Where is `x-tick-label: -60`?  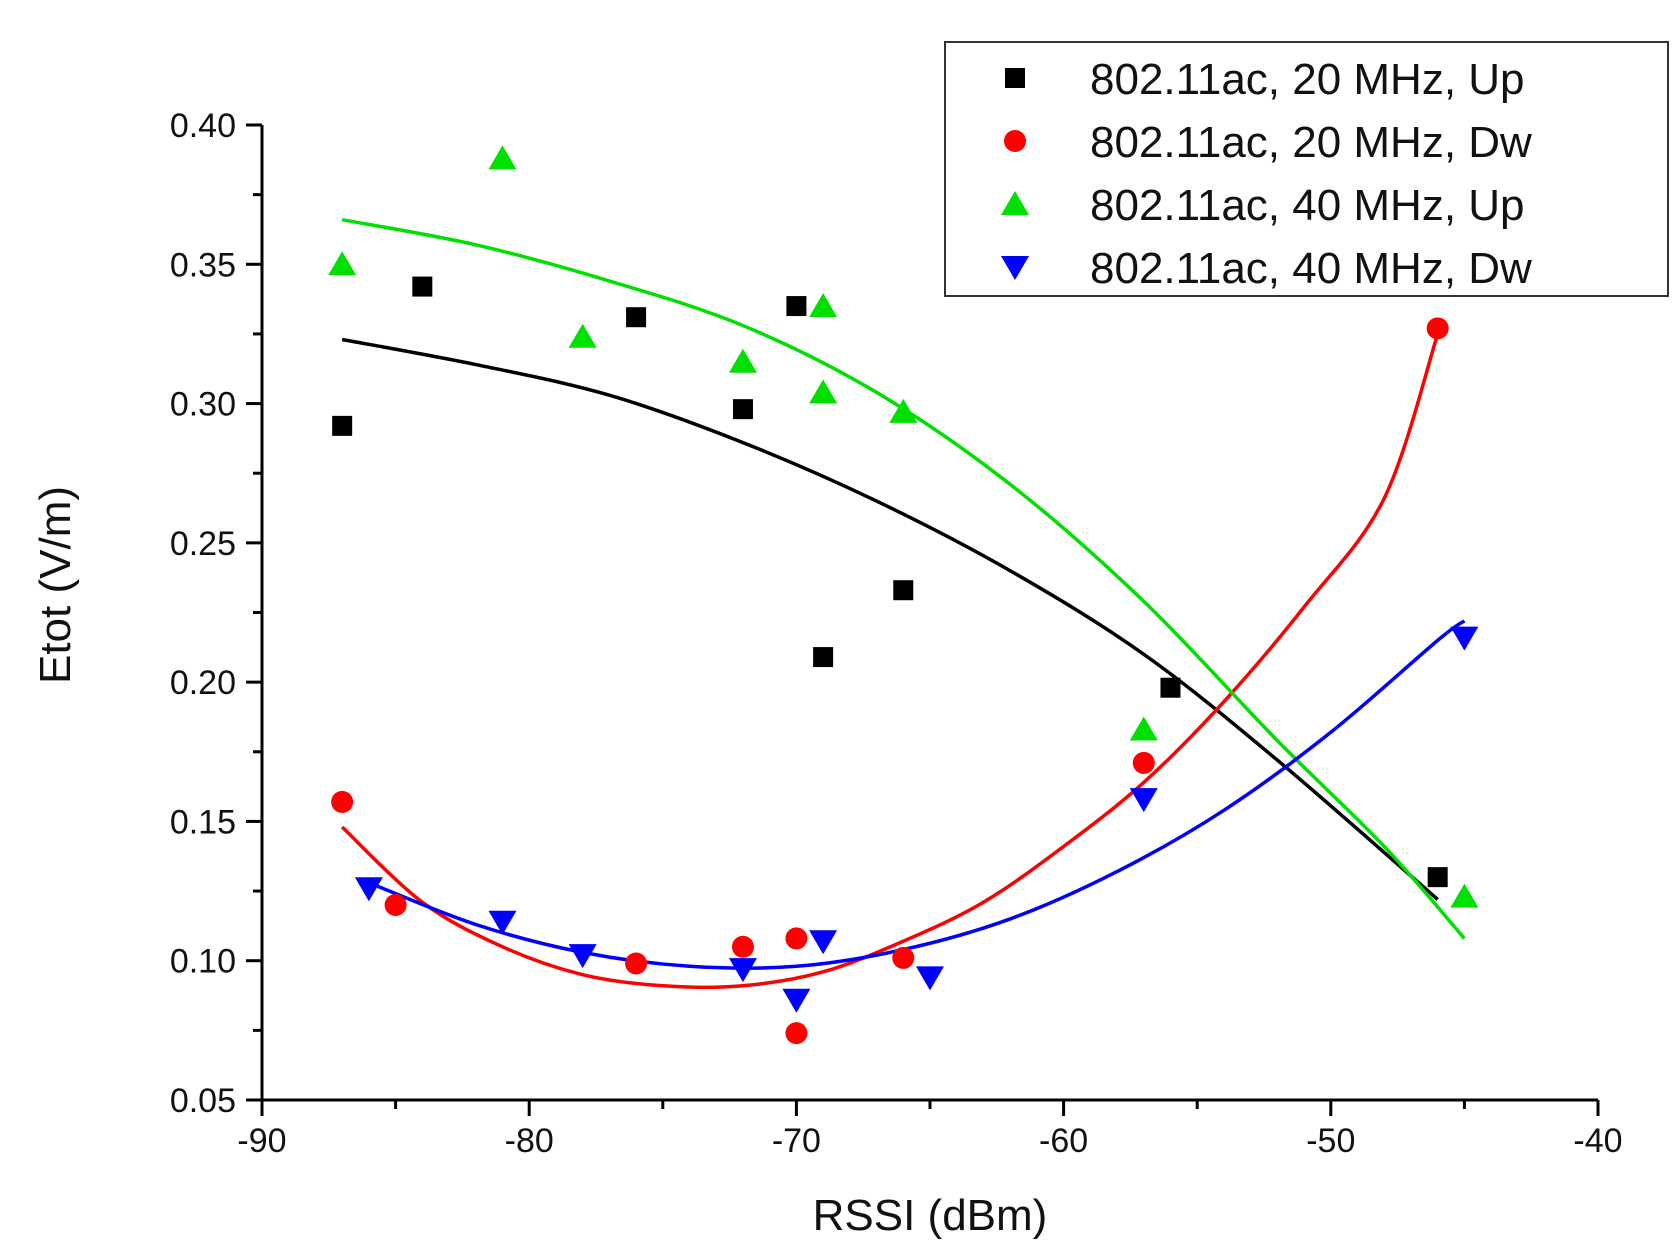
x-tick-label: -60 is located at coordinates (1063, 1141).